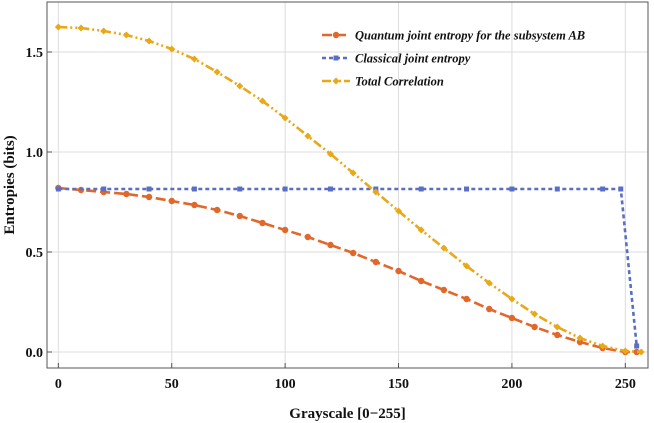 The height and width of the screenshot is (423, 654). I want to click on x-axis-label: Grayscale [0−255], so click(347, 414).